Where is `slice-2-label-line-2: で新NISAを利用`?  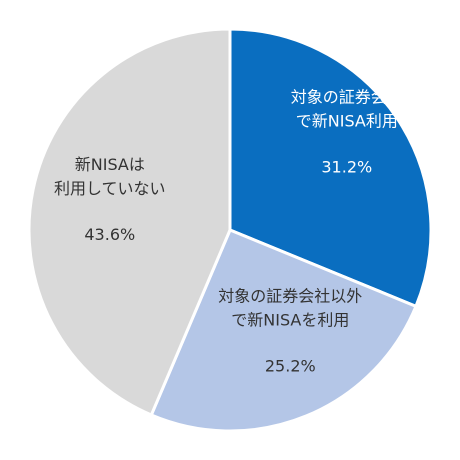 slice-2-label-line-2: で新NISAを利用 is located at coordinates (290, 319).